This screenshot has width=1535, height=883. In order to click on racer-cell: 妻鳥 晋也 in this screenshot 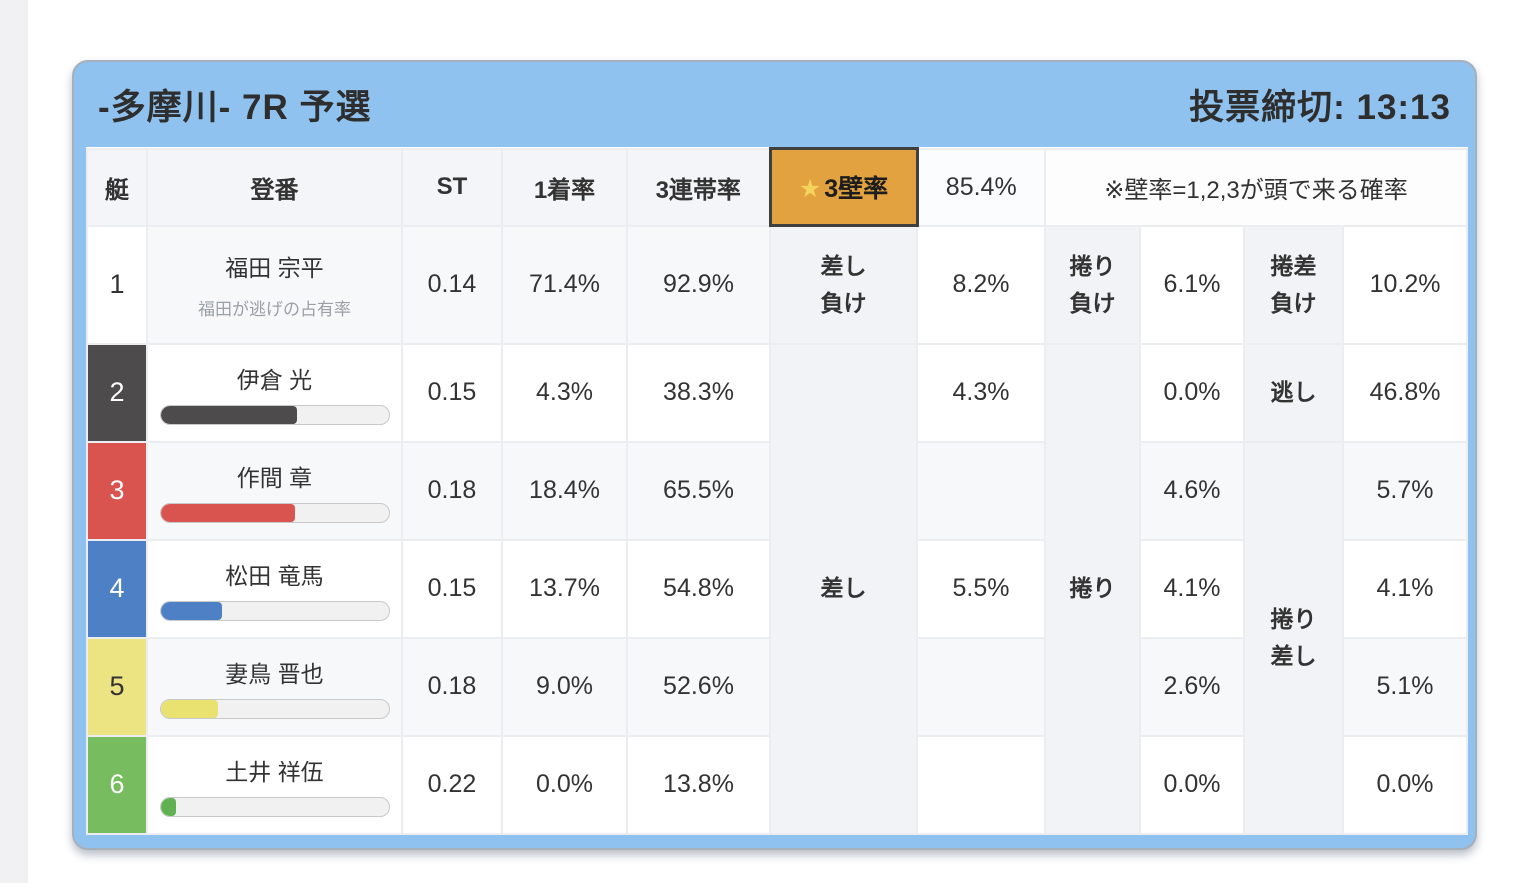, I will do `click(274, 686)`.